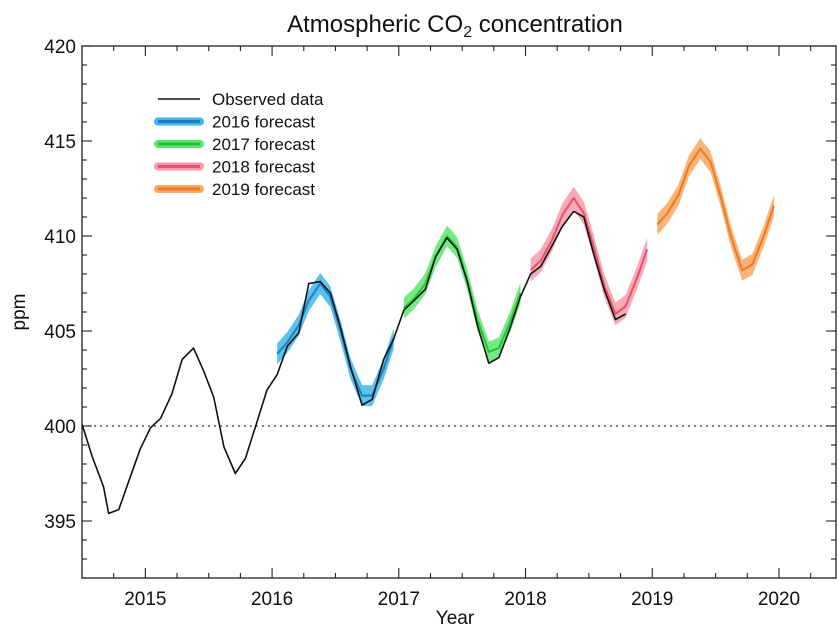 The width and height of the screenshot is (839, 628). What do you see at coordinates (779, 599) in the screenshot?
I see `x-tick-label: 2020` at bounding box center [779, 599].